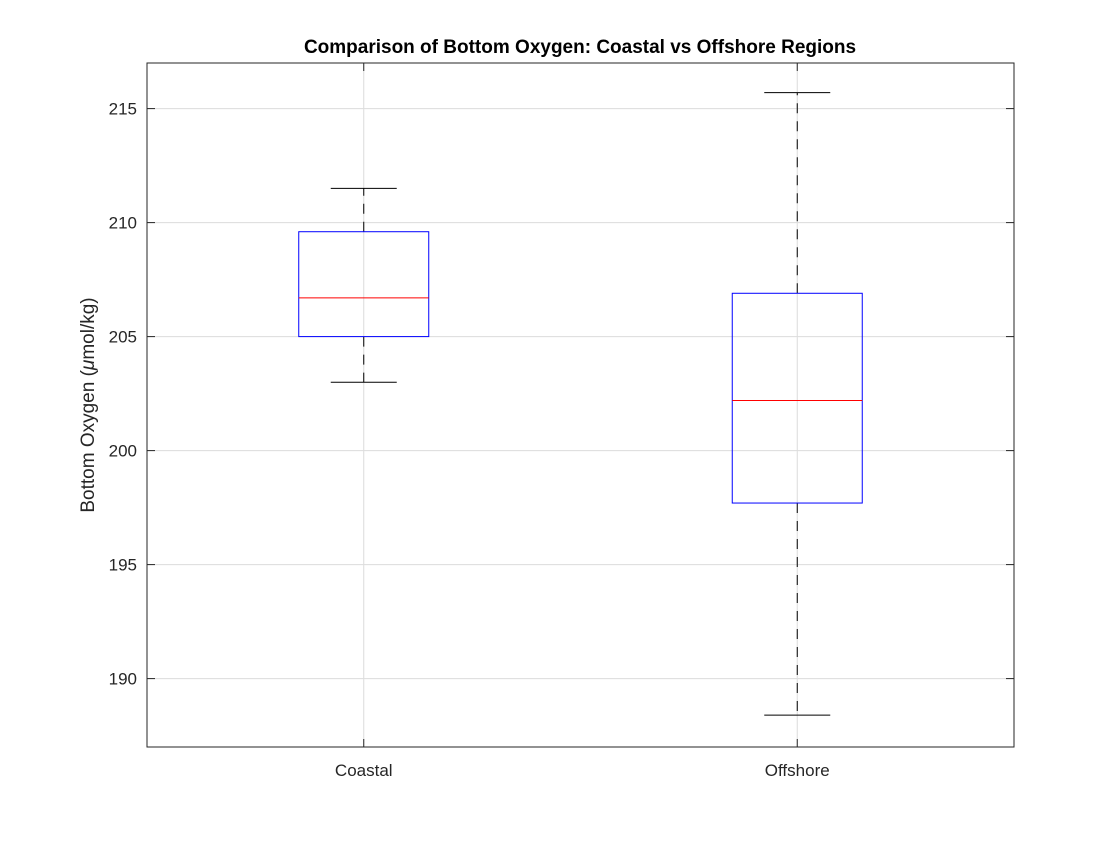  What do you see at coordinates (123, 109) in the screenshot?
I see `y-tick-label: 215` at bounding box center [123, 109].